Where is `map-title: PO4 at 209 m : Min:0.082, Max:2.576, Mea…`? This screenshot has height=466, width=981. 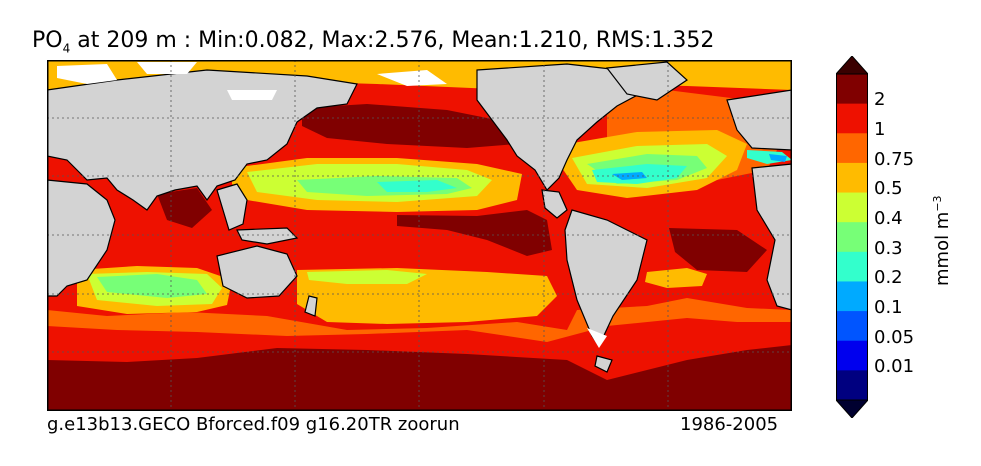
map-title: PO4 at 209 m : Min:0.082, Max:2.576, Mea… is located at coordinates (373, 41).